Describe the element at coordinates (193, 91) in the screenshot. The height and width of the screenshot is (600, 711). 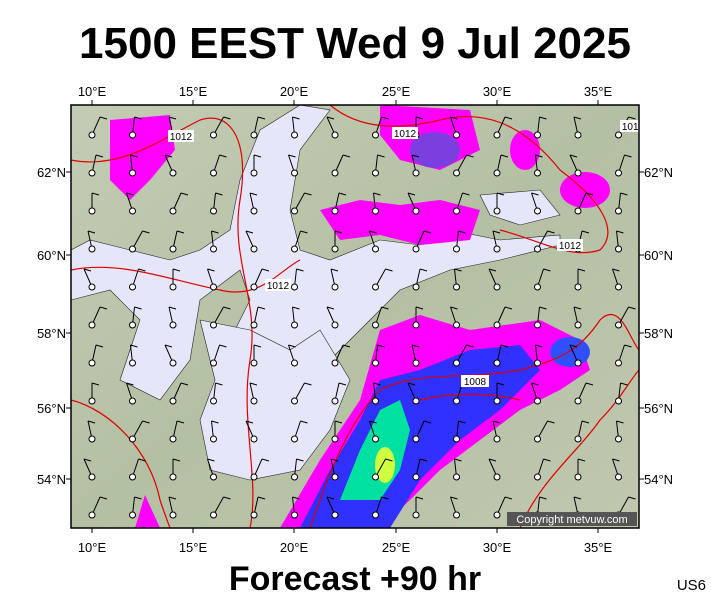
I see `lon-label: 15°E` at that location.